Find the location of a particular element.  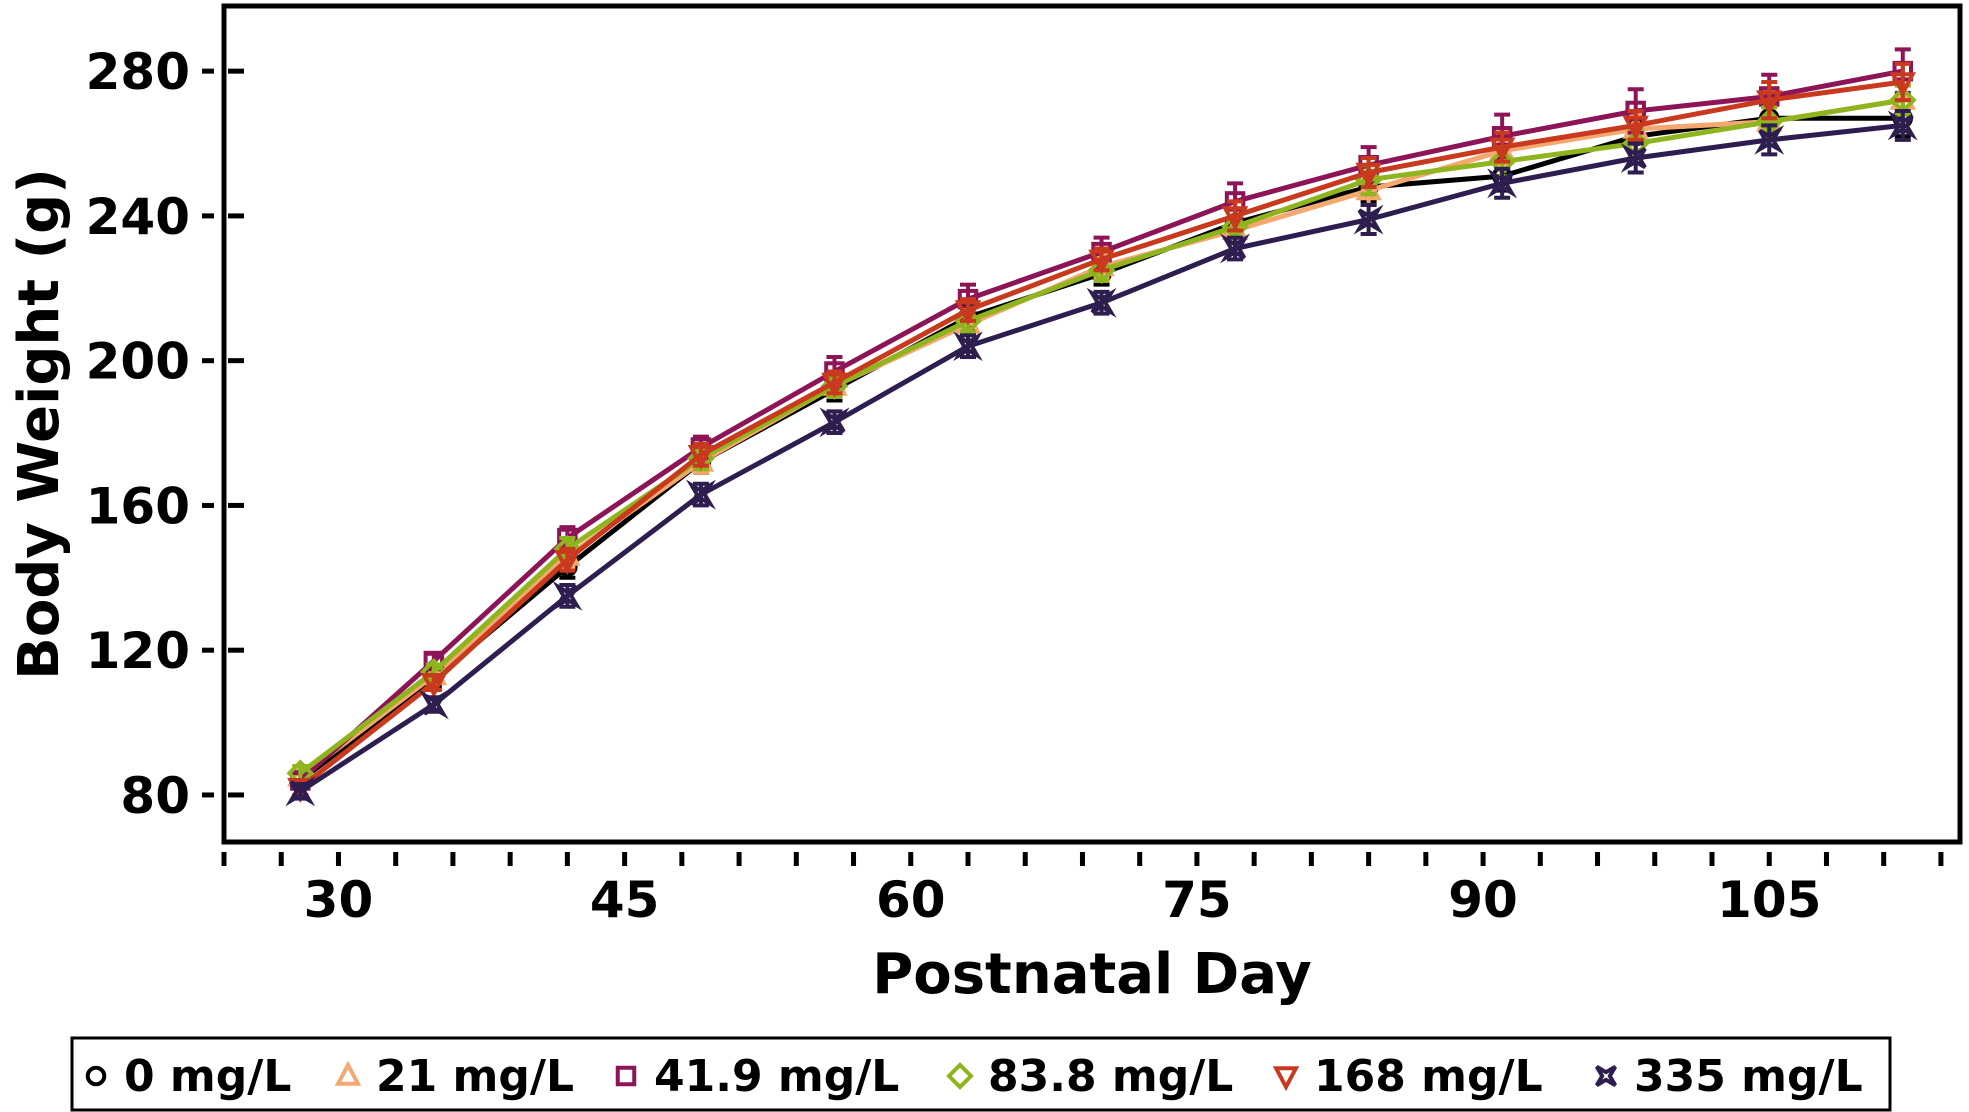

y-tick-label: 240 is located at coordinates (138, 217).